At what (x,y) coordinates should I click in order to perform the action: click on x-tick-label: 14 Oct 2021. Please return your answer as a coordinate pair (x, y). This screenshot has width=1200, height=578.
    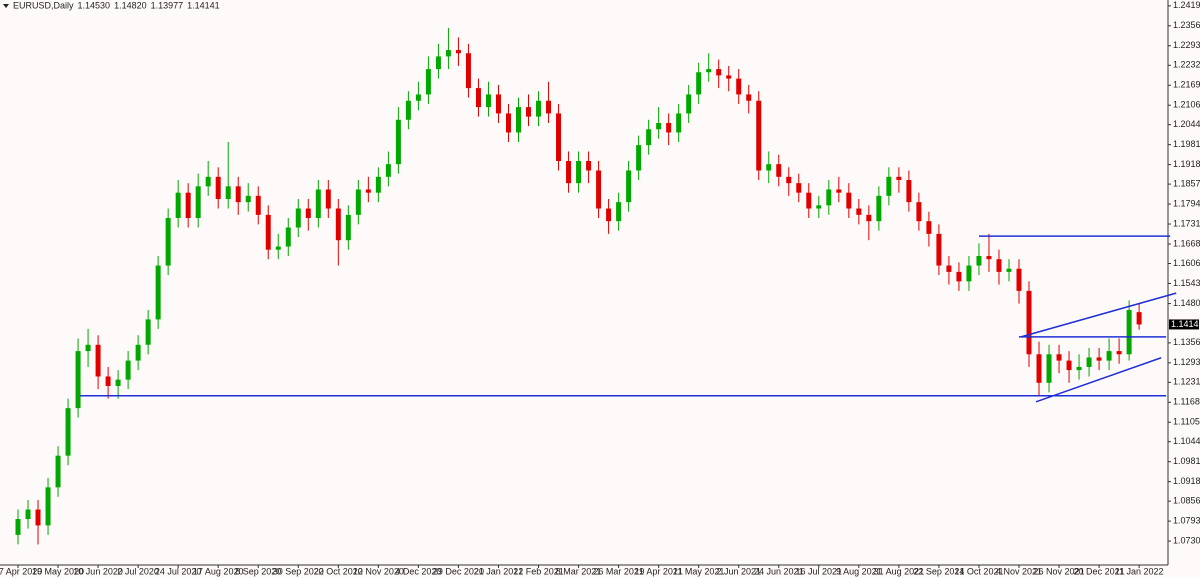
    Looking at the image, I should click on (978, 571).